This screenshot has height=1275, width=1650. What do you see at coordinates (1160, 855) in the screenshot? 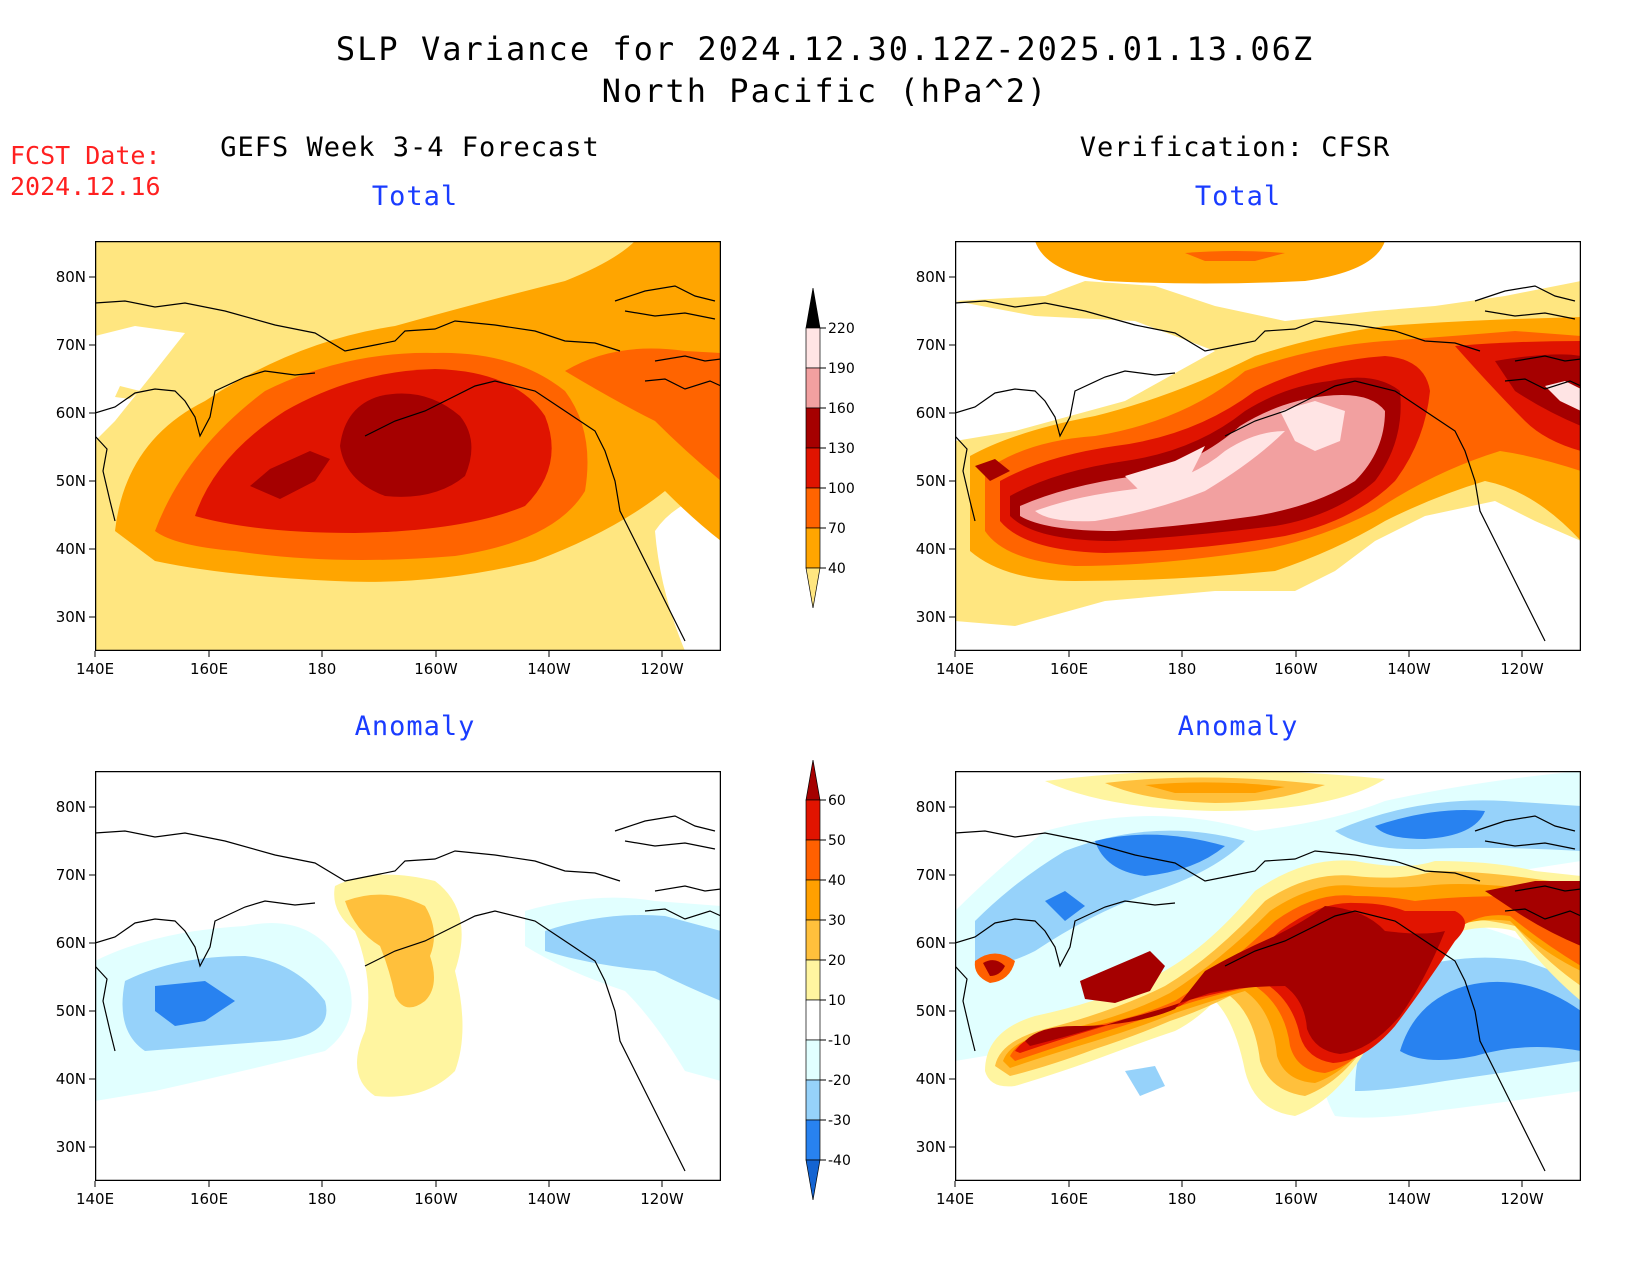
I see `shade-minus-30-north` at bounding box center [1160, 855].